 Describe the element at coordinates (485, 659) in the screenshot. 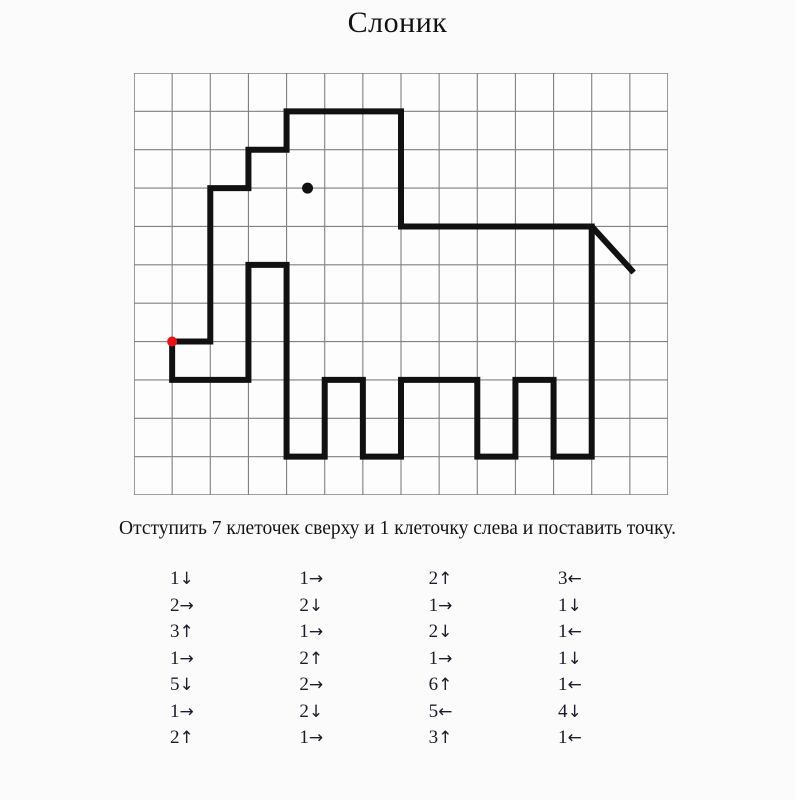

I see `step-column-3: 2↑ 1→ 2↓ 1→ 6↑ 5← 3↑` at that location.